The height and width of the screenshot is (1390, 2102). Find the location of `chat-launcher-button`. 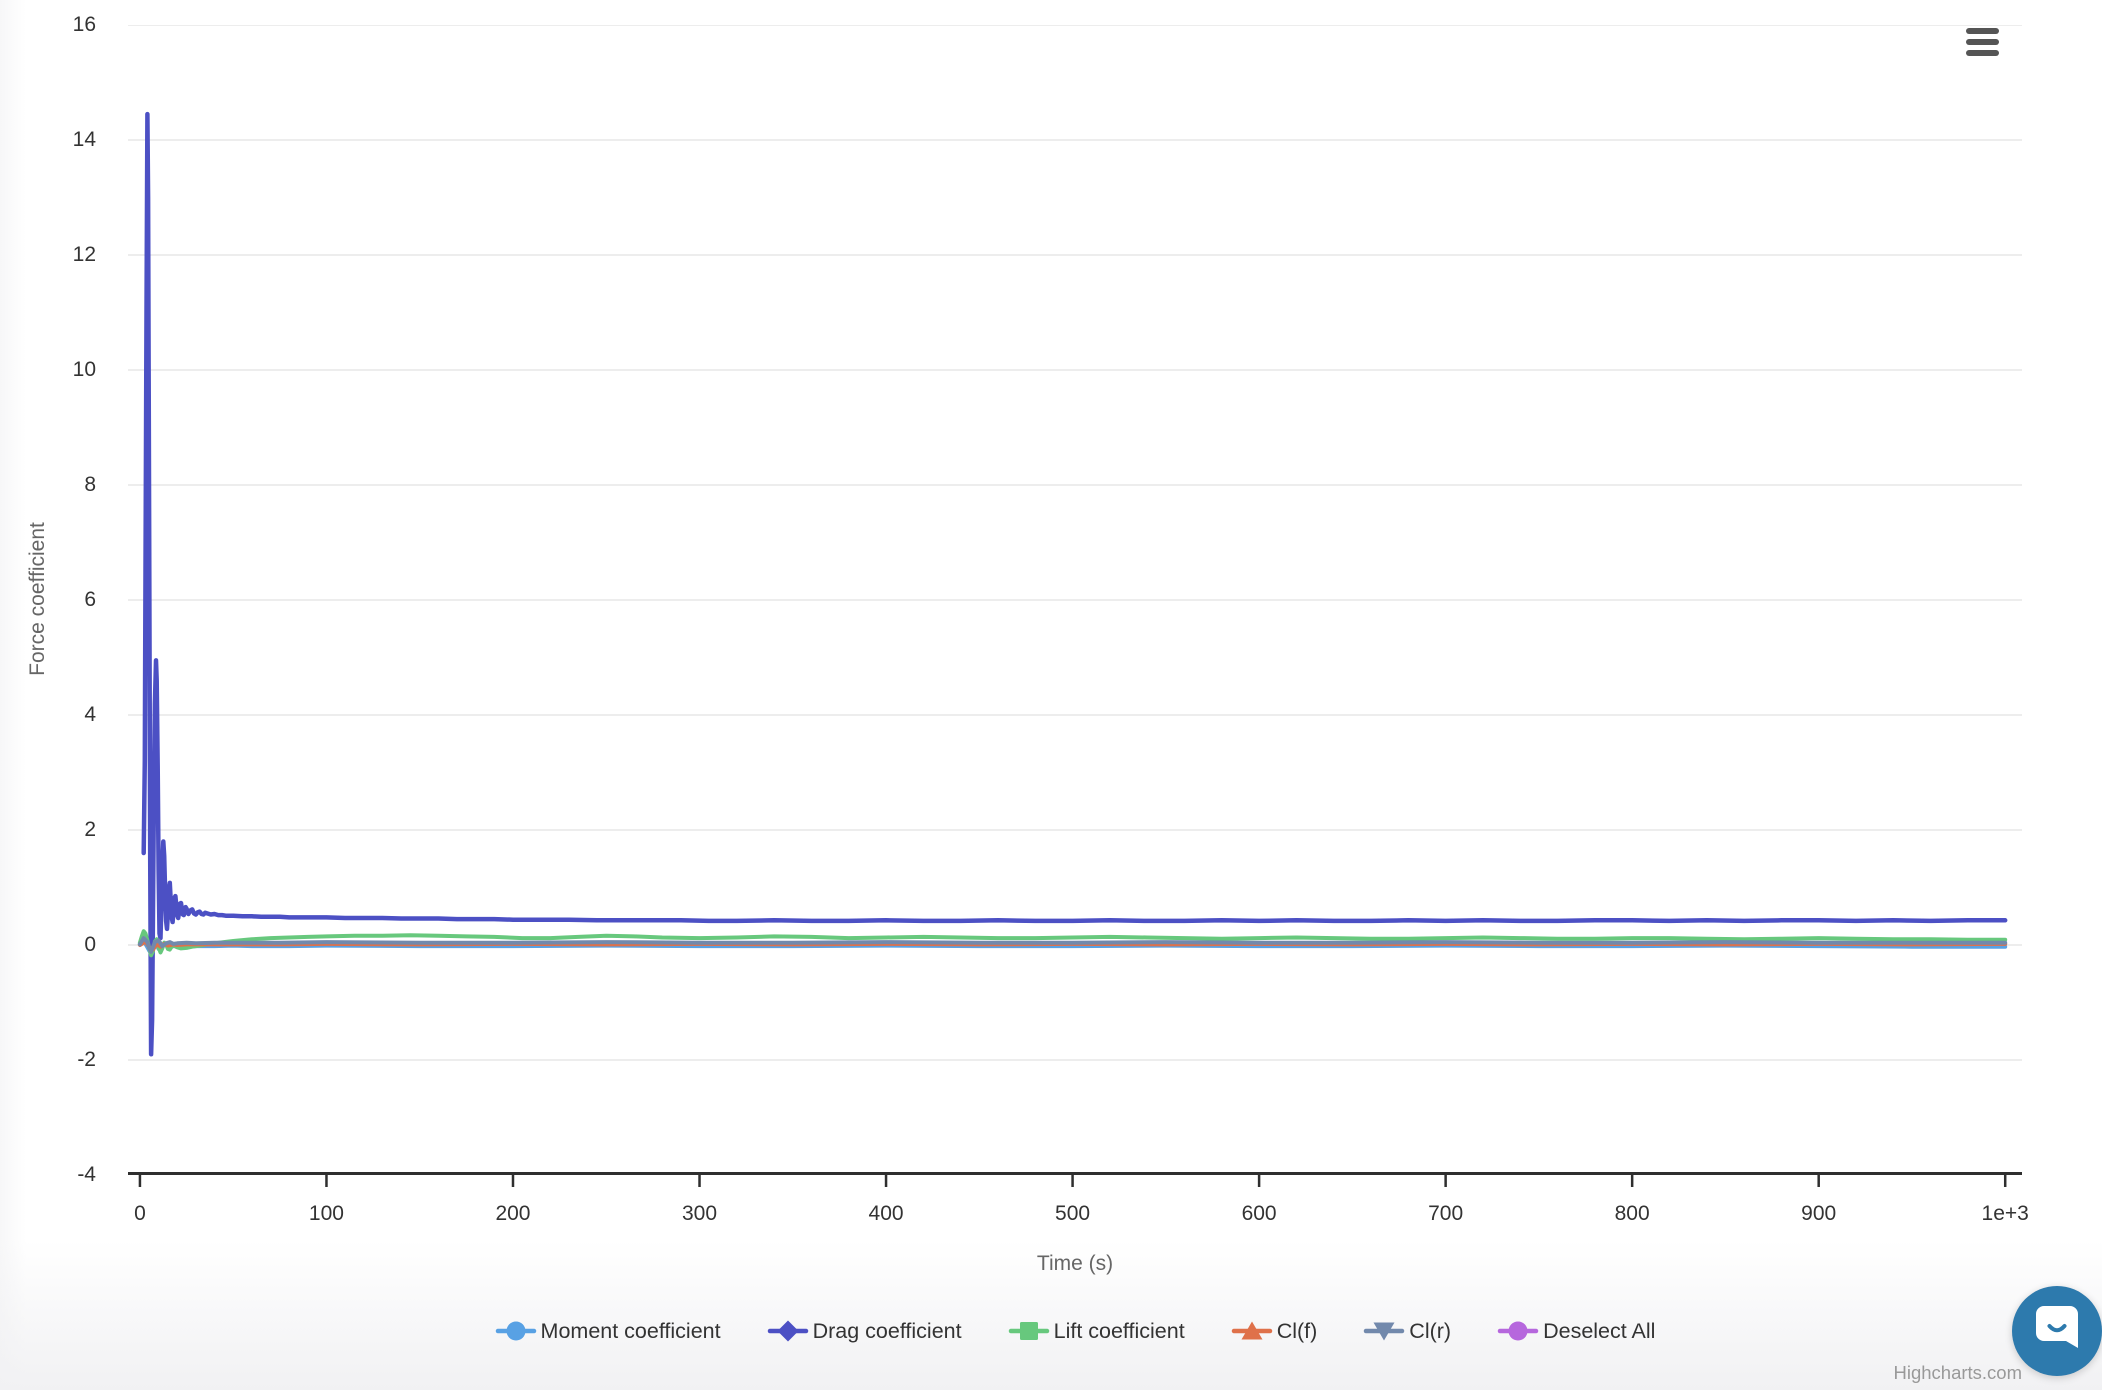

chat-launcher-button is located at coordinates (2057, 1331).